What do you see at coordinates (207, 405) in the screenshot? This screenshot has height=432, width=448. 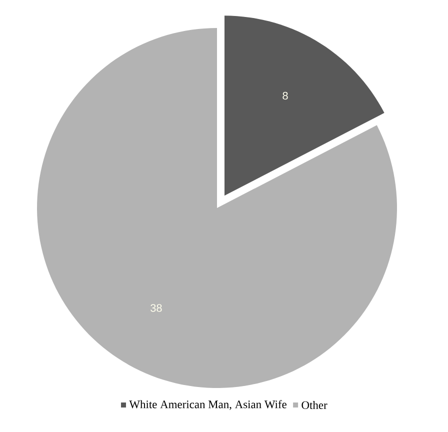 I see `legend-label: White American Man, Asian Wife` at bounding box center [207, 405].